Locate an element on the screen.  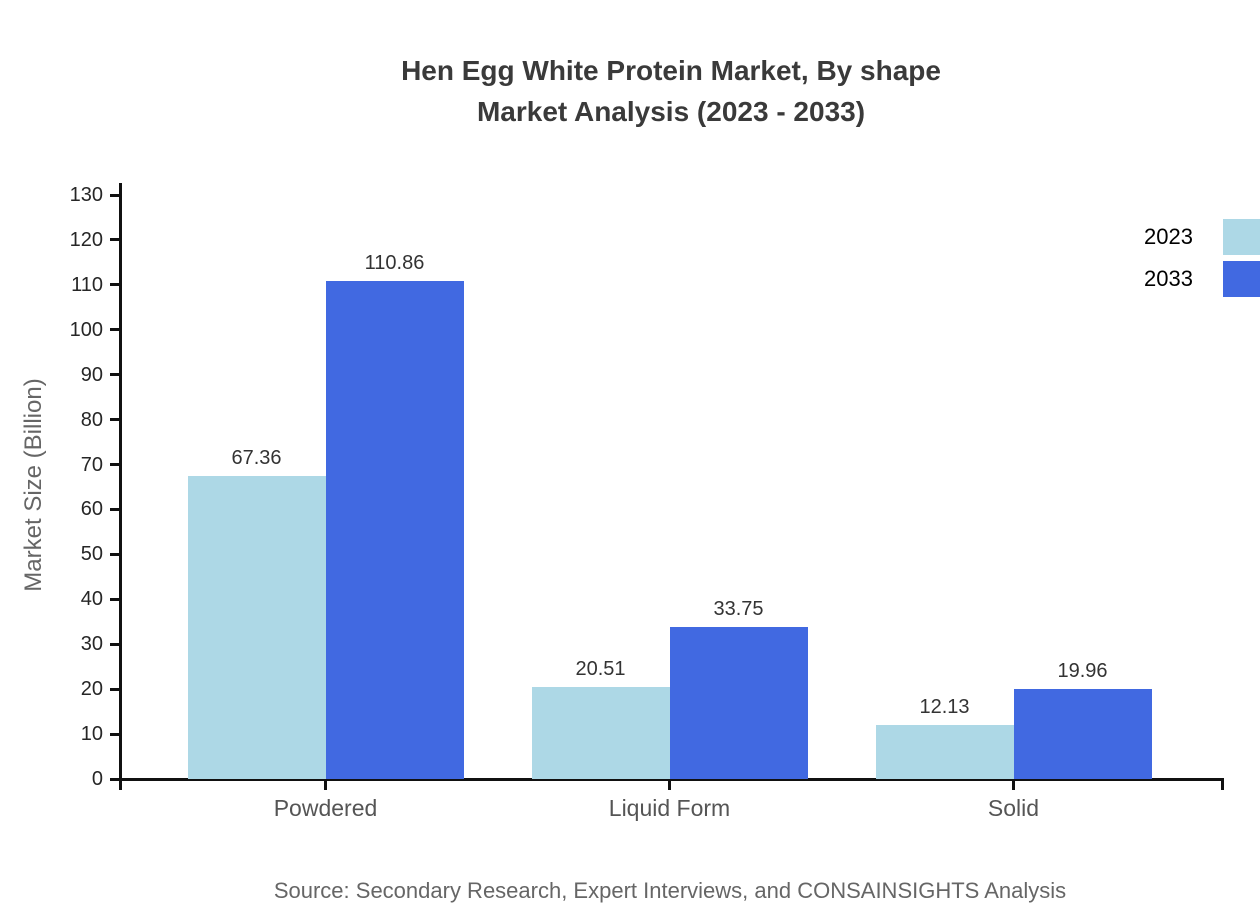
y-axis-tick-label: 90 is located at coordinates (91, 374).